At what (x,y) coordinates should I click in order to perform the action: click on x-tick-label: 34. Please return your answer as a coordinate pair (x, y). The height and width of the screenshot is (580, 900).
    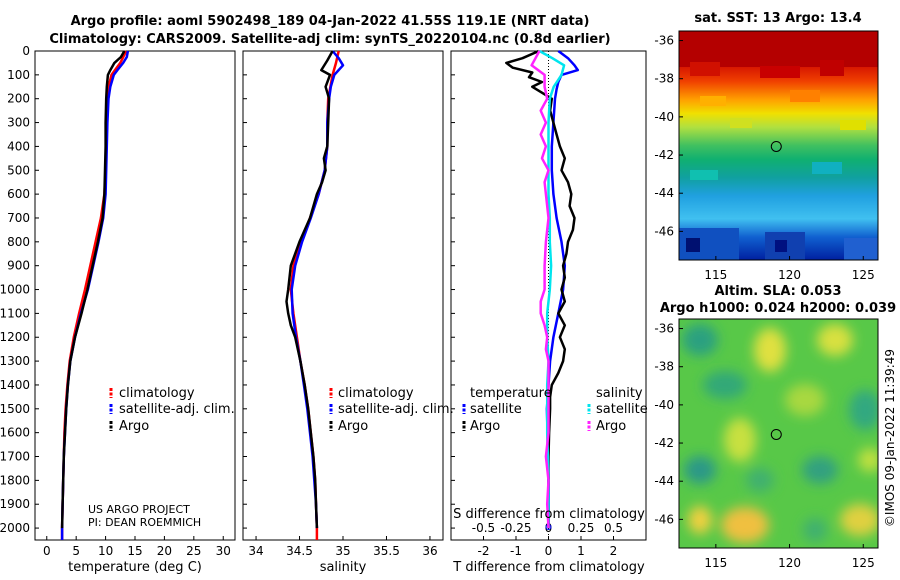
    Looking at the image, I should click on (255, 551).